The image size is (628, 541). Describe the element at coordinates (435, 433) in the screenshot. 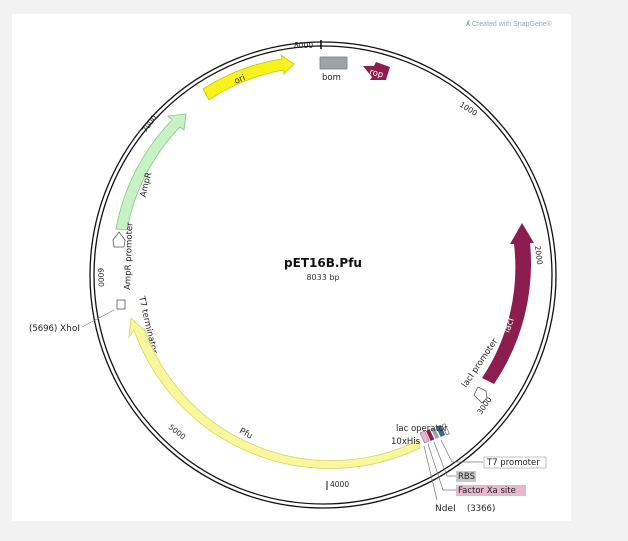

I see `rbs-block` at that location.